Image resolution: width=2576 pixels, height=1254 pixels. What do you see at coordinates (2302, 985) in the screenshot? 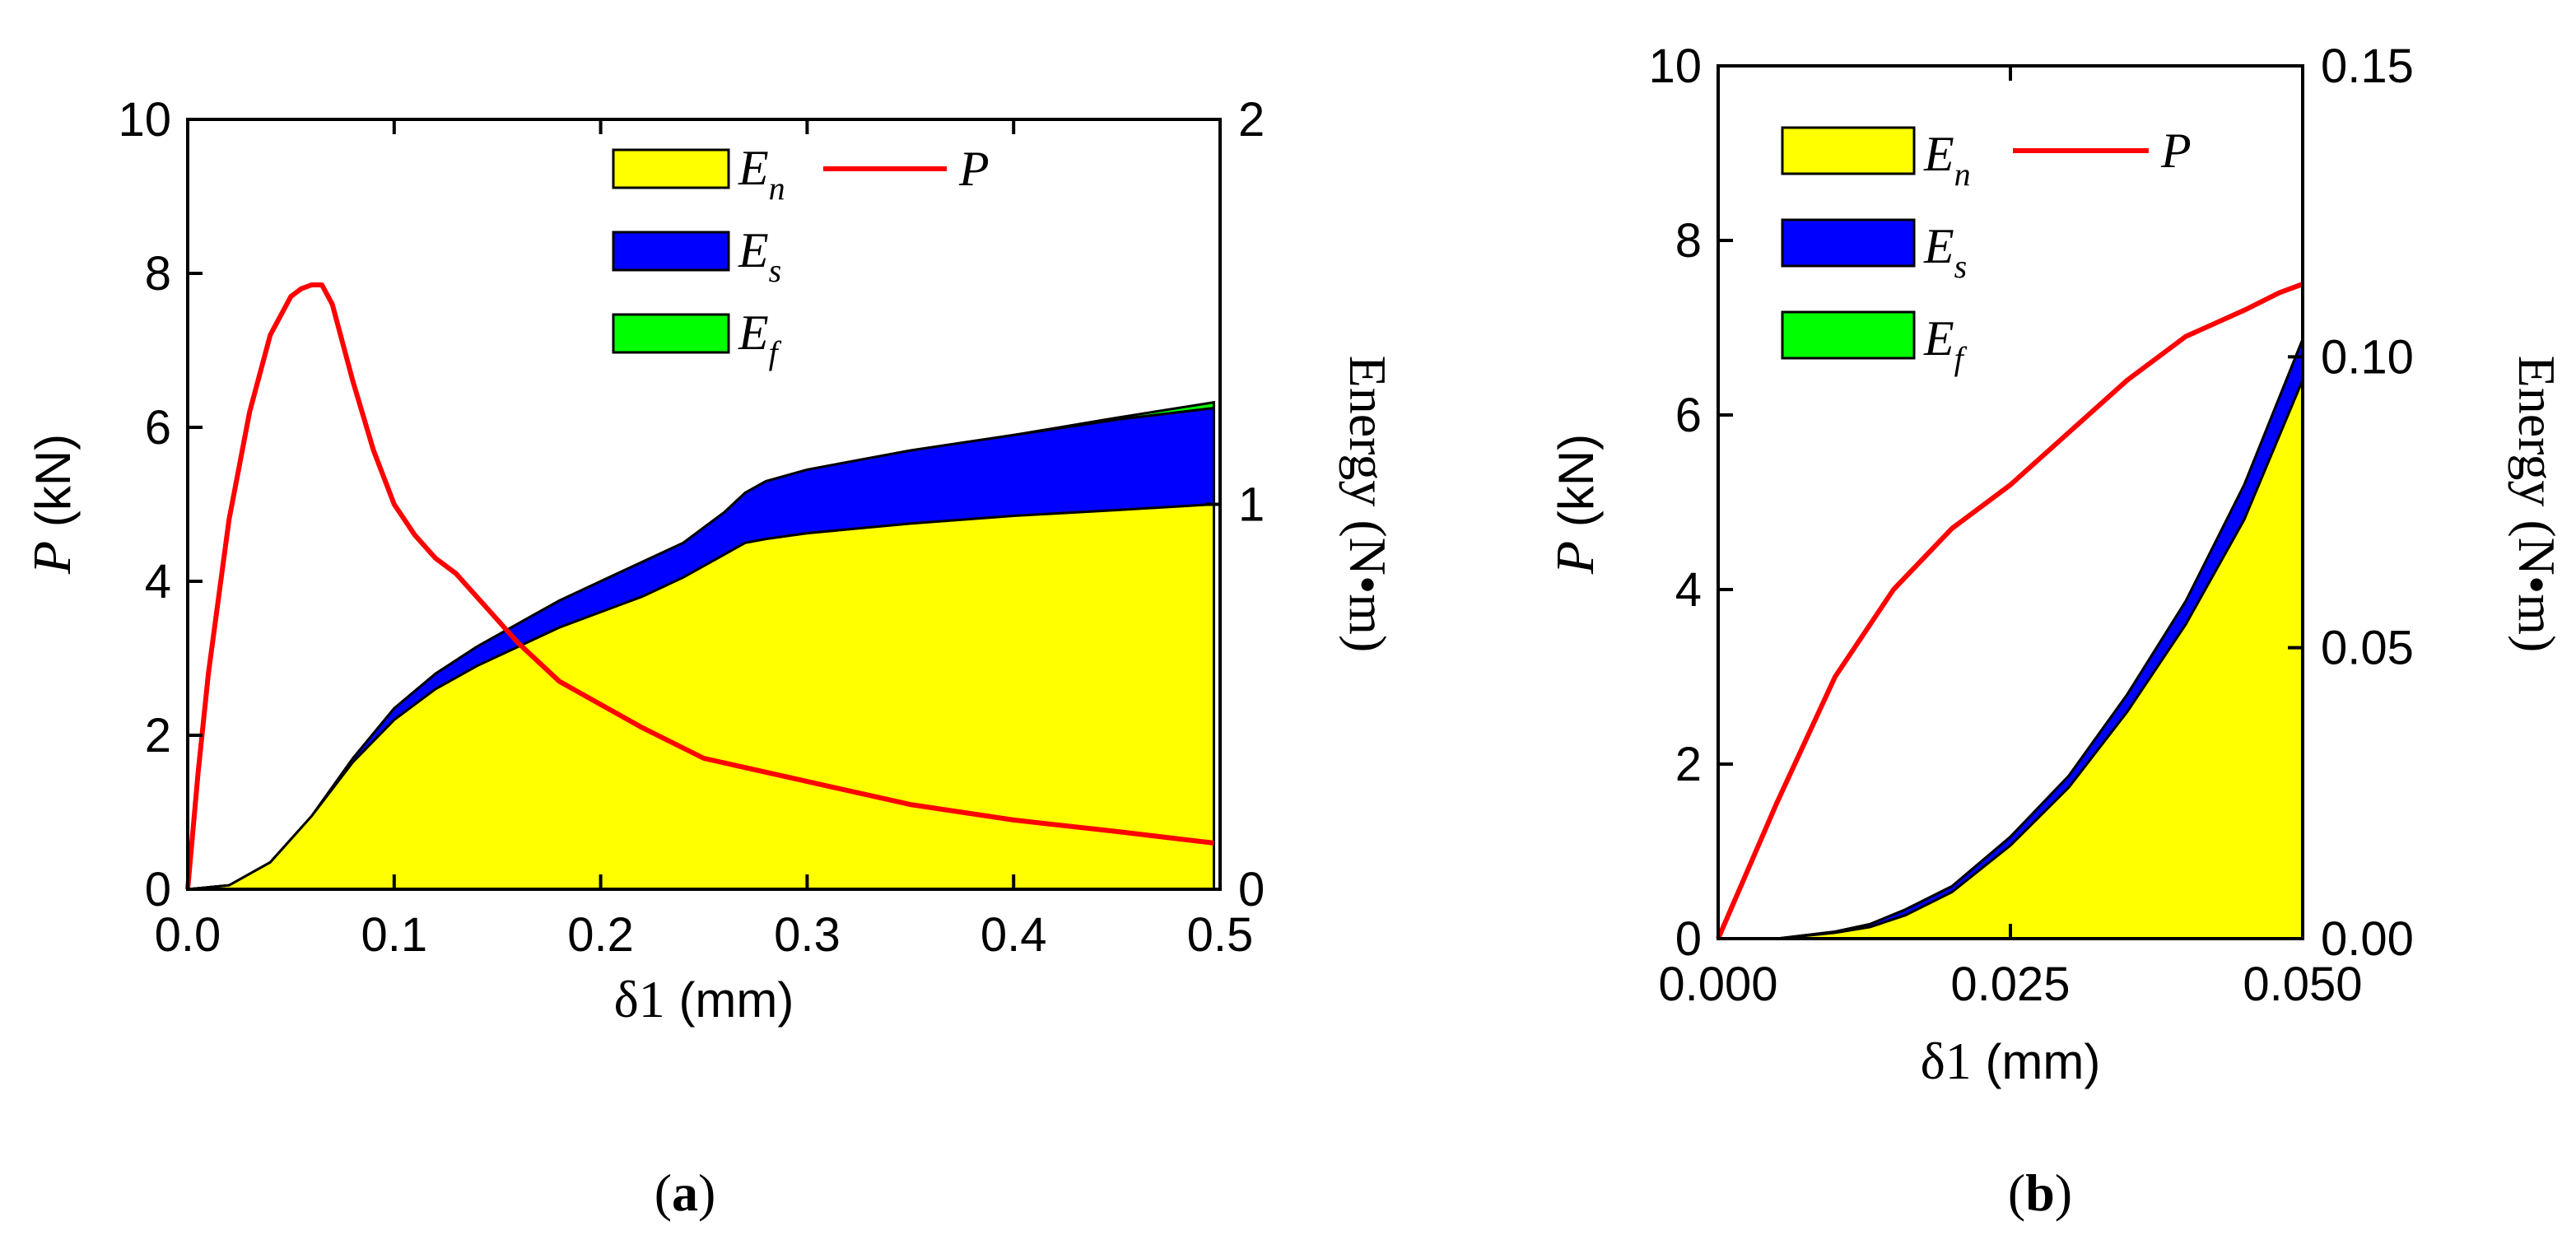
I see `panel-b-xtick-label: 0.050` at bounding box center [2302, 985].